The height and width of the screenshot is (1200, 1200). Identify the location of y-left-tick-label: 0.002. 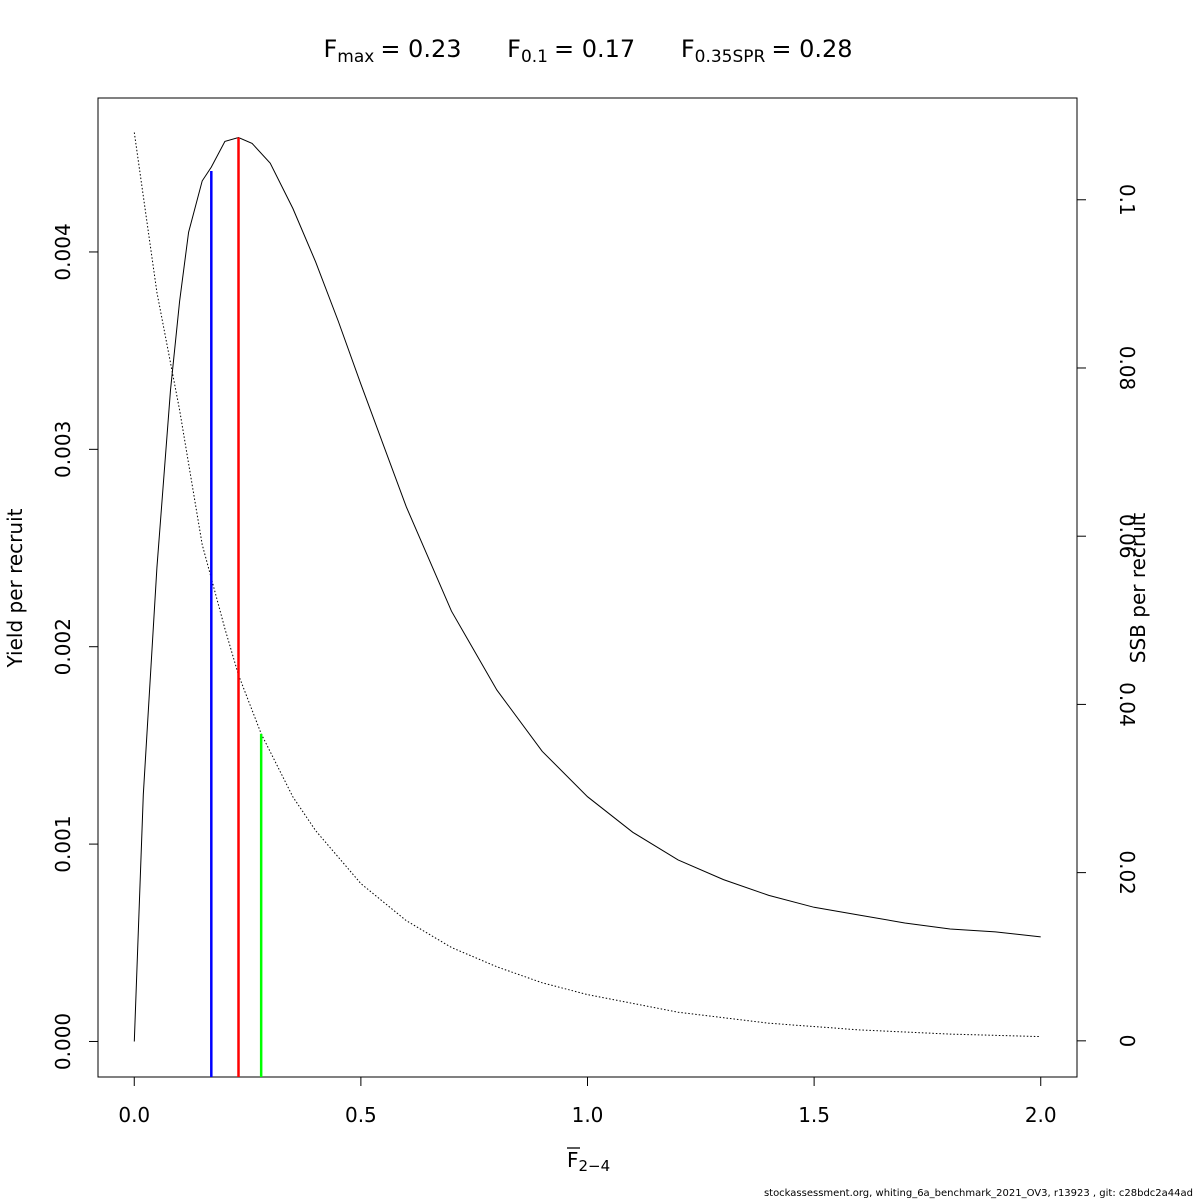
(63, 646).